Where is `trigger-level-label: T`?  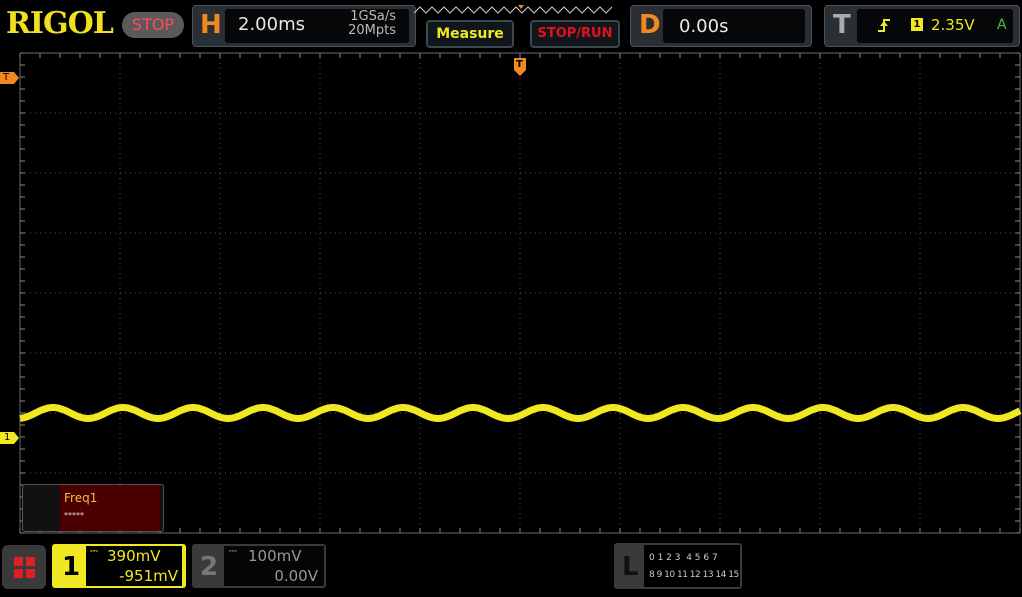
trigger-level-label: T is located at coordinates (6, 77).